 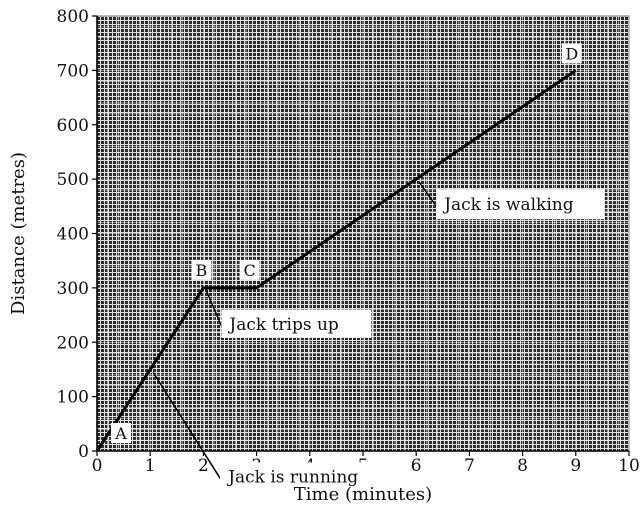 I want to click on point-label: C, so click(x=249, y=270).